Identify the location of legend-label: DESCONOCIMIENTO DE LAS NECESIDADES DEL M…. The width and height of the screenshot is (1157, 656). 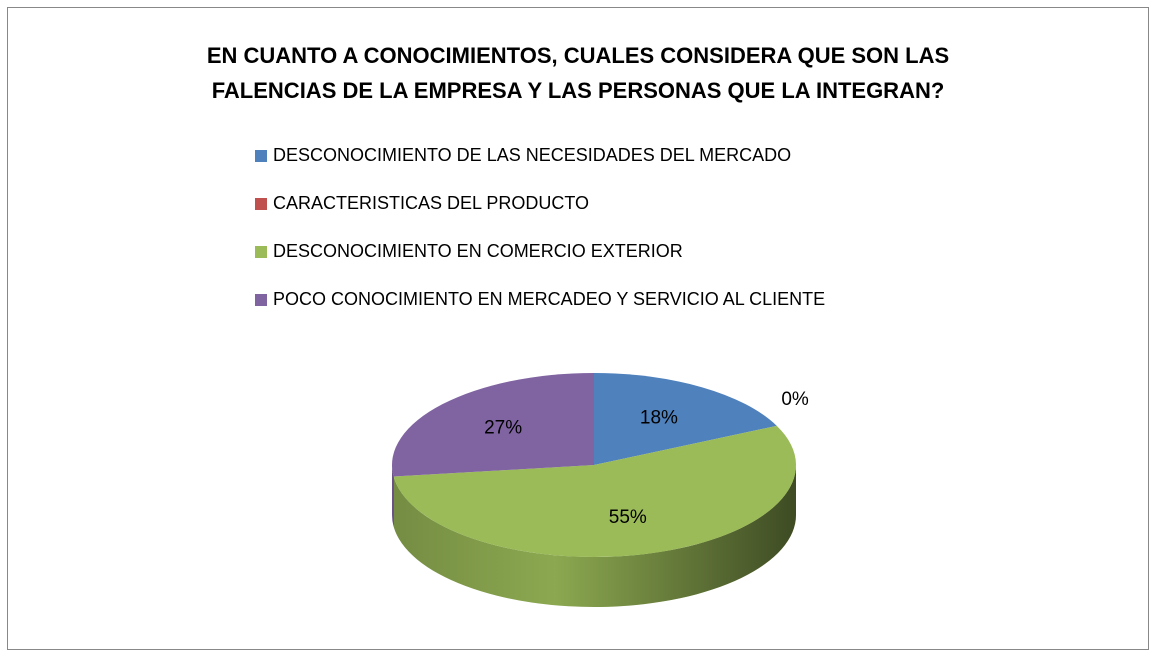
(532, 155).